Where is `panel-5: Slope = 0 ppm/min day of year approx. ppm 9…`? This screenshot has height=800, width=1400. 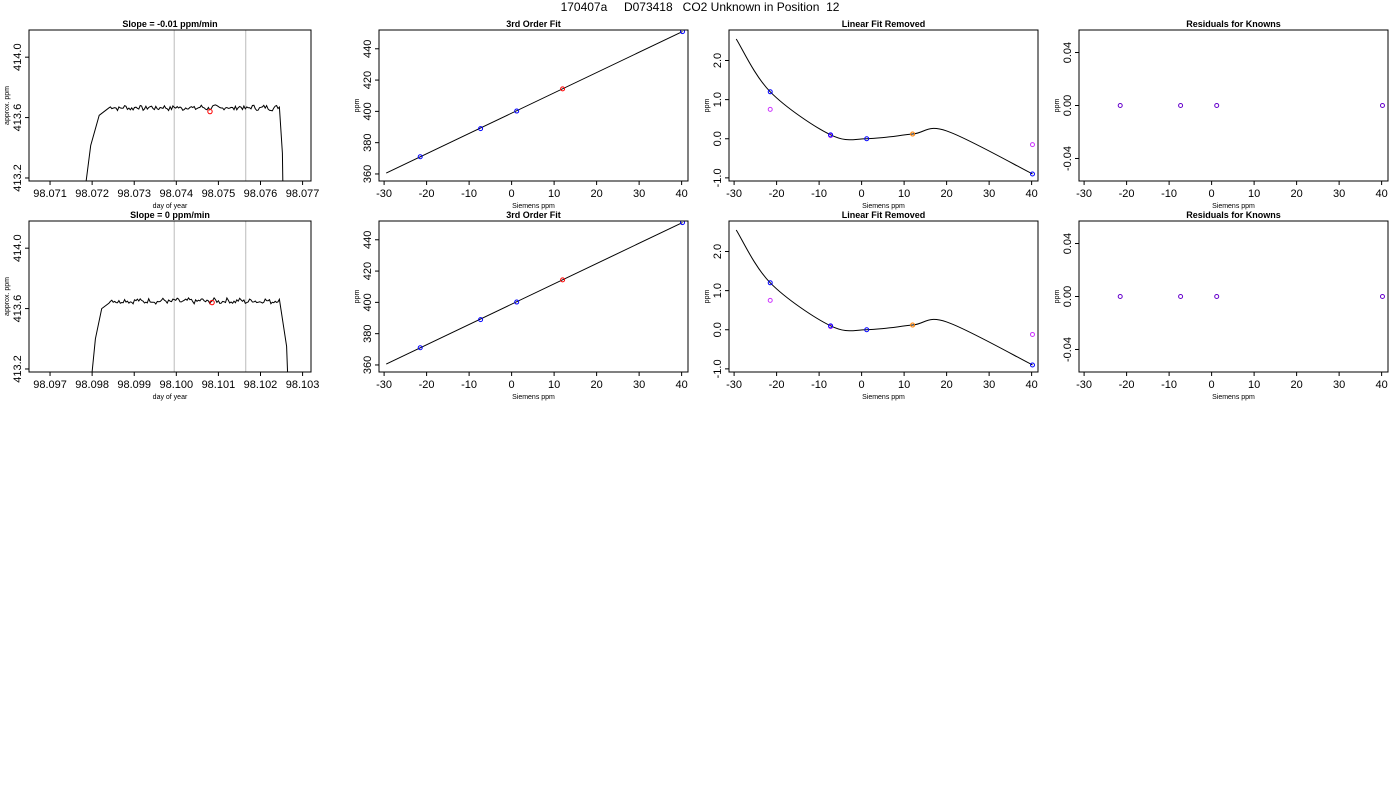 panel-5: Slope = 0 ppm/min day of year approx. ppm 9… is located at coordinates (161, 305).